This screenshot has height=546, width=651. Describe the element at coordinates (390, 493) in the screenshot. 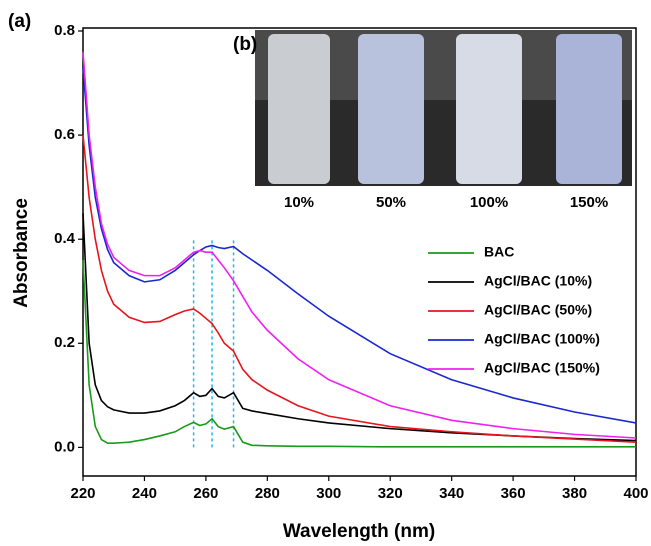

I see `x-tick-label: 320` at that location.